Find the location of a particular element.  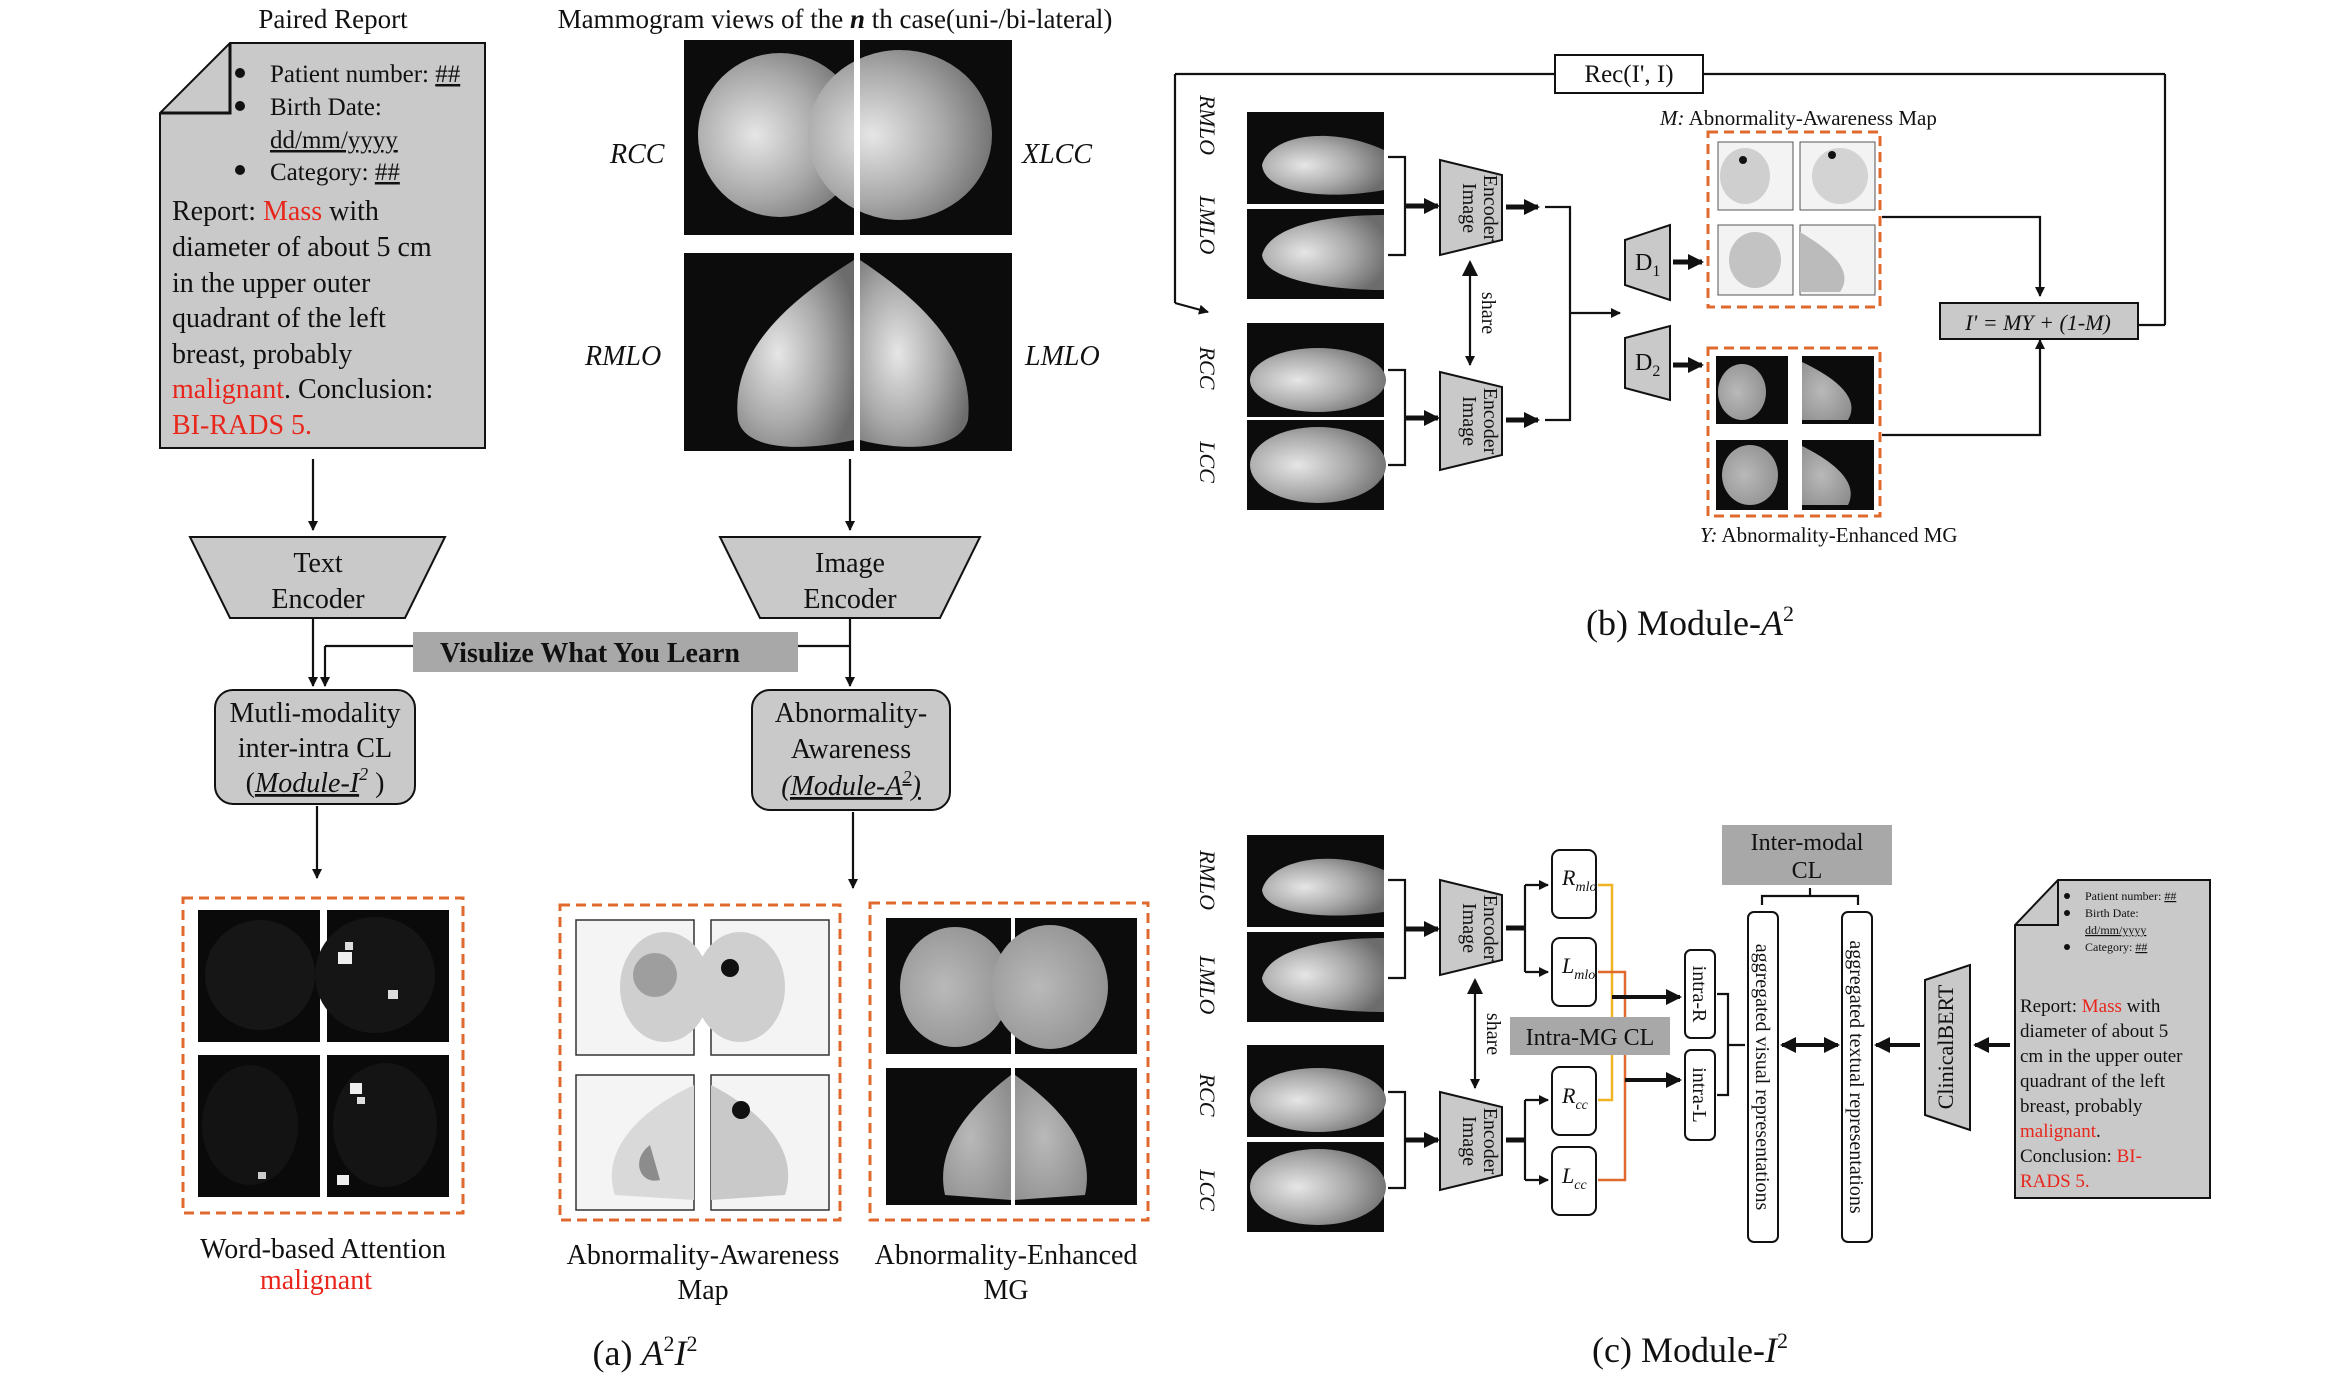

svg-text: Rmlo is located at coordinates (1578, 880).